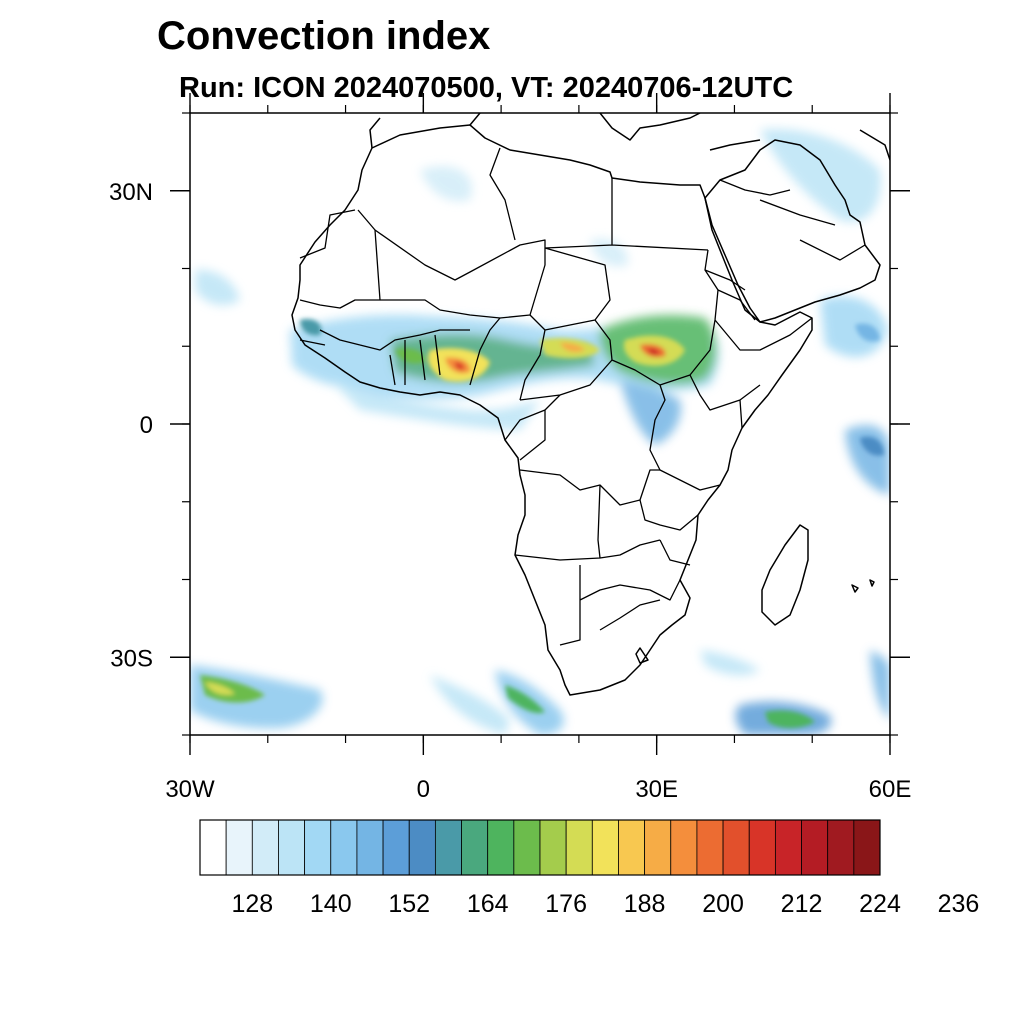 This screenshot has height=1024, width=1024. I want to click on convection-area-congo, so click(650, 412).